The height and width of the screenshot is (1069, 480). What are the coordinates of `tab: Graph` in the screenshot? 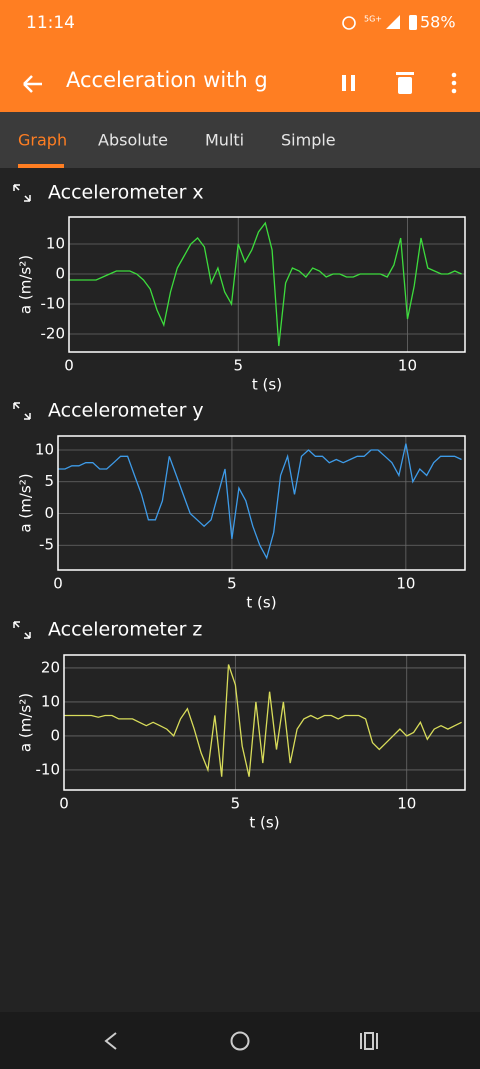 It's located at (42, 140).